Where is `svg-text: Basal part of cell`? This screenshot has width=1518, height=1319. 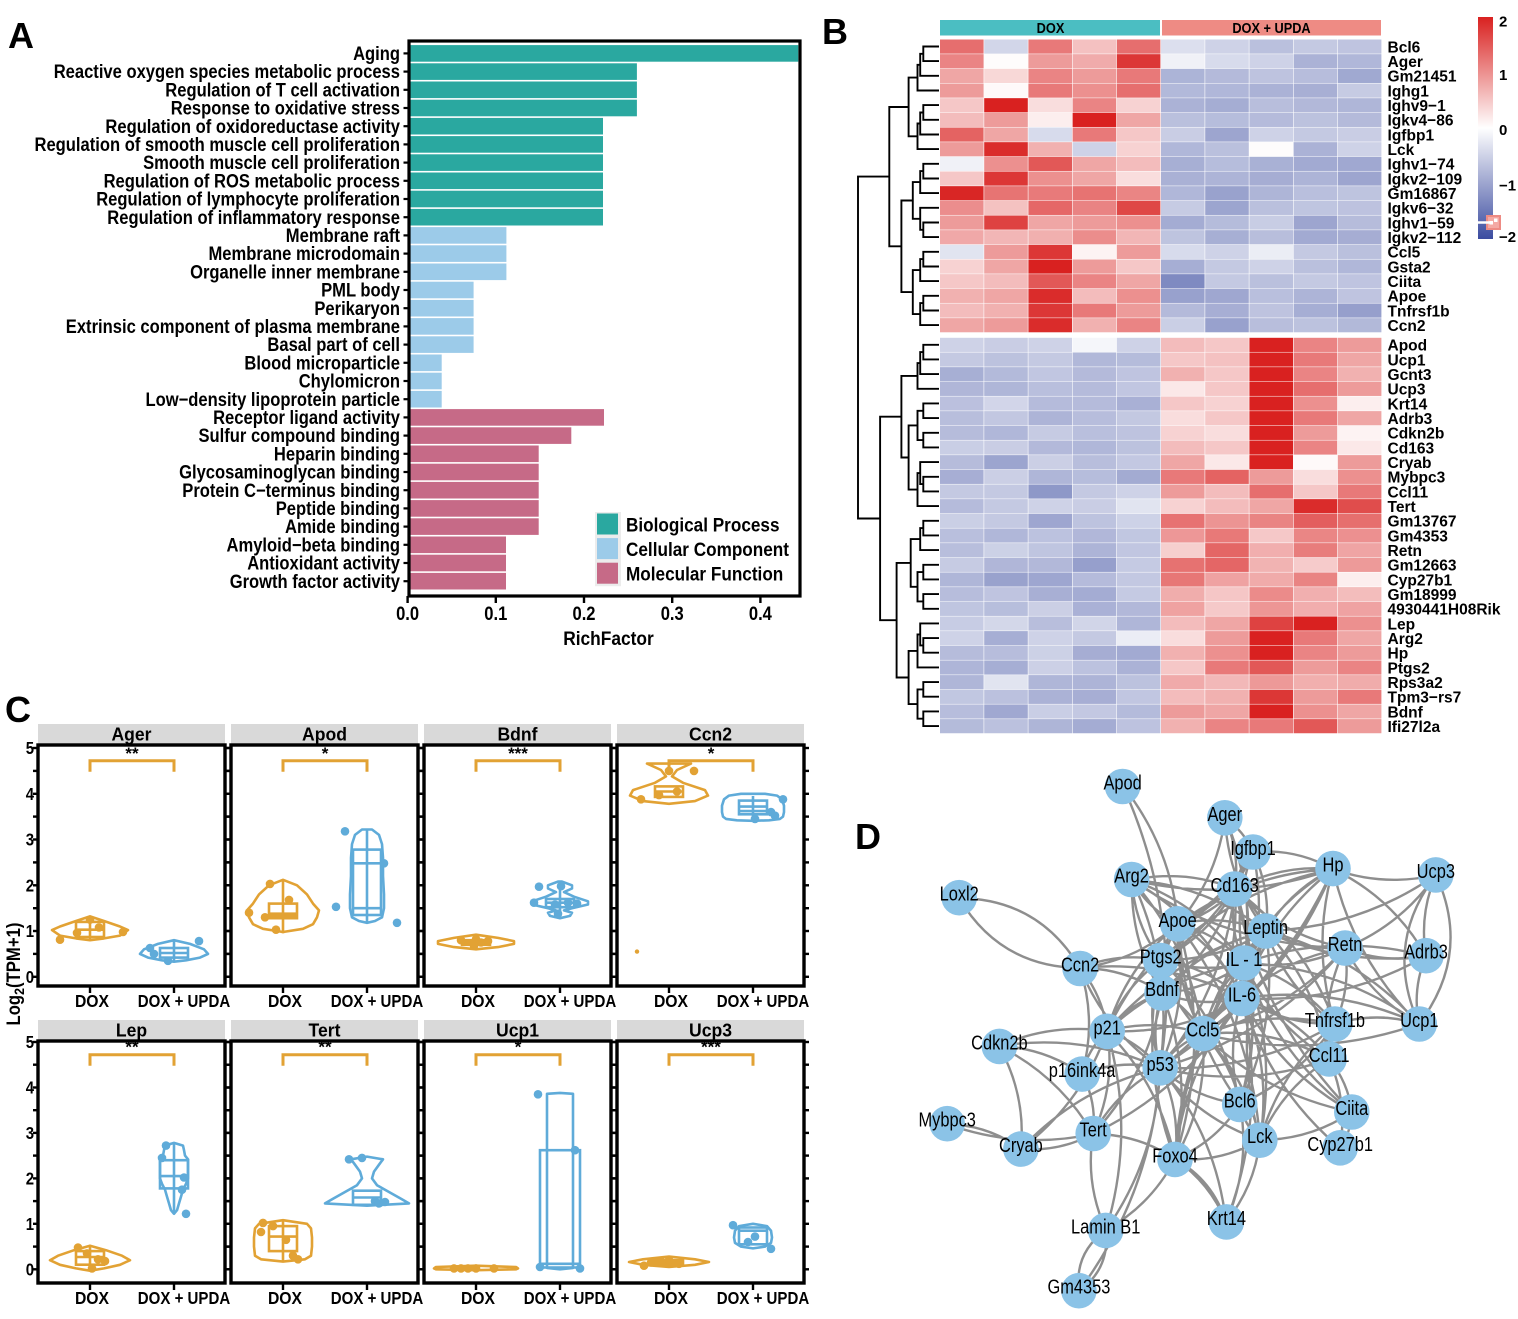
svg-text: Basal part of cell is located at coordinates (333, 345).